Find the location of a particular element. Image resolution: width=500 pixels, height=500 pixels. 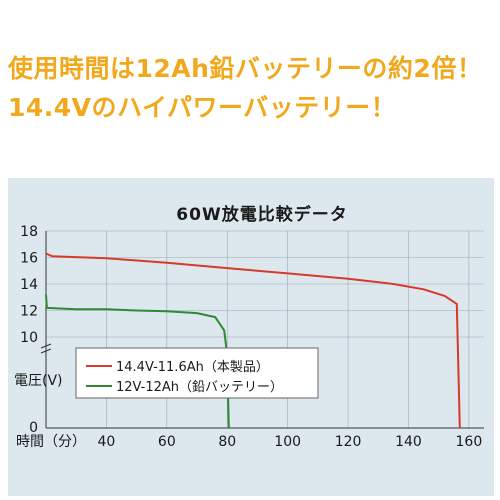

x-tick-label: 100 is located at coordinates (287, 442).